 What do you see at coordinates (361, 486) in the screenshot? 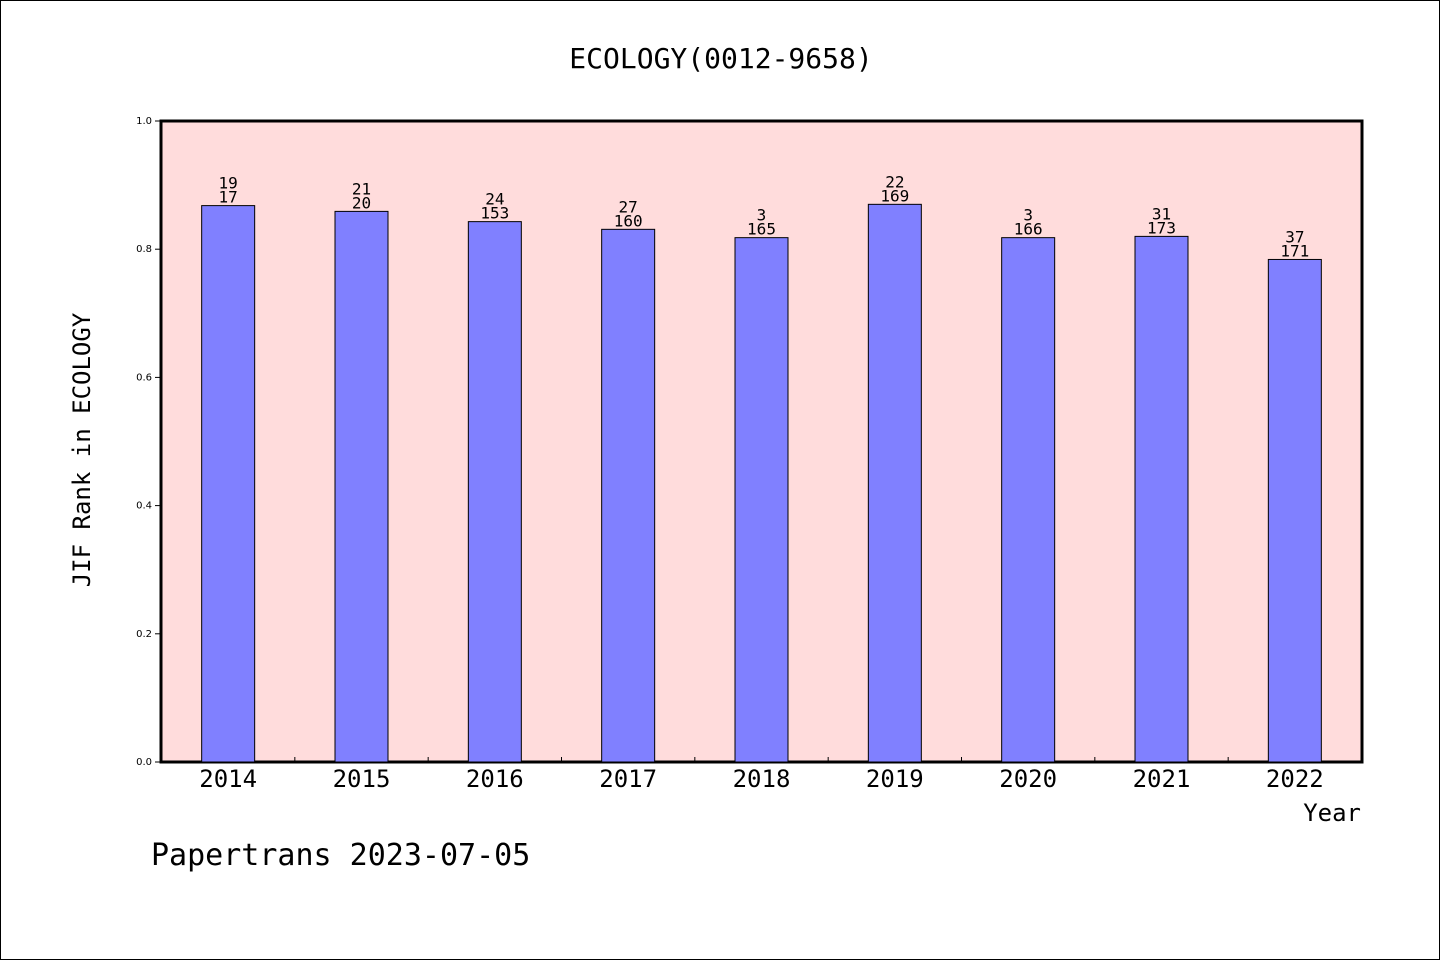
I see `bar-2015` at bounding box center [361, 486].